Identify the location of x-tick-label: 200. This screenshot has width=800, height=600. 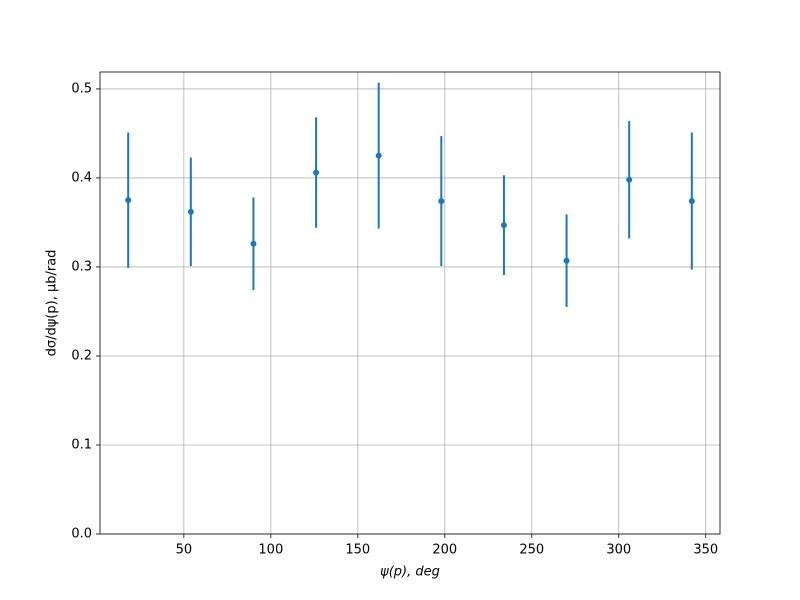
(444, 550).